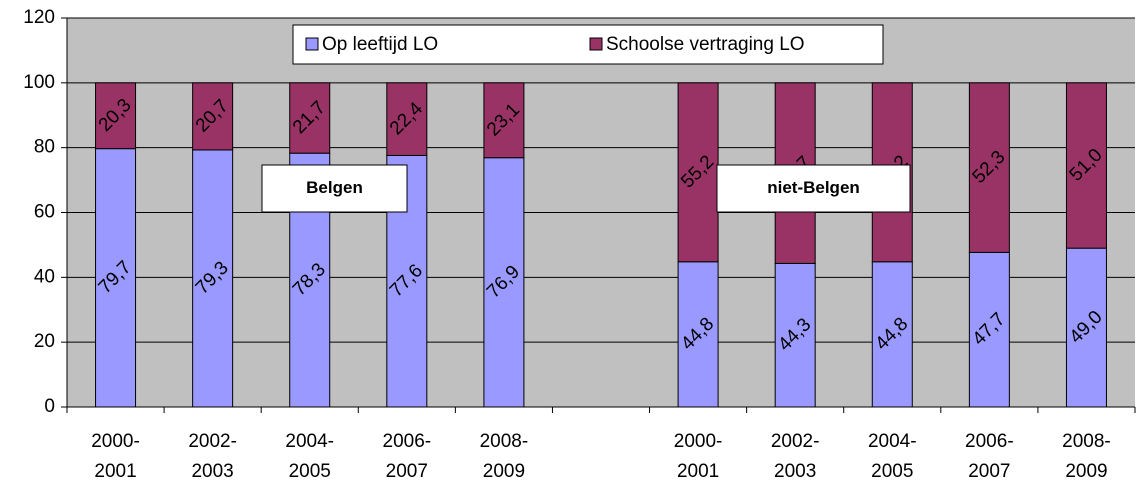  I want to click on legend-box, so click(588, 44).